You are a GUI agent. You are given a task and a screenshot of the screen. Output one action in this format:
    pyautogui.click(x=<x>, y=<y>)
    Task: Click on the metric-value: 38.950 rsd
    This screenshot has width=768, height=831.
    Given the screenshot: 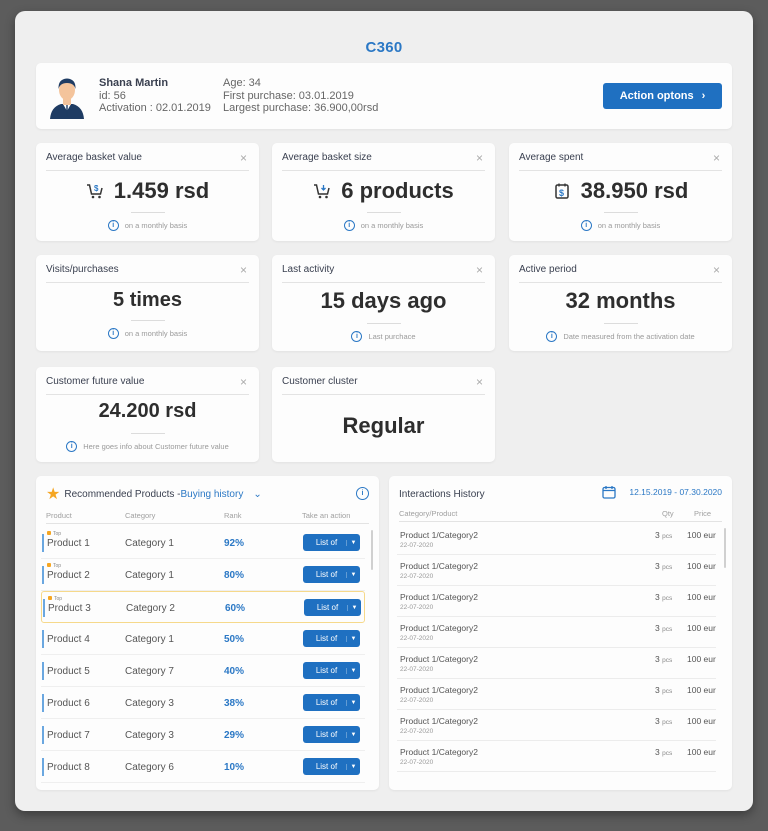 What is the action you would take?
    pyautogui.click(x=634, y=190)
    